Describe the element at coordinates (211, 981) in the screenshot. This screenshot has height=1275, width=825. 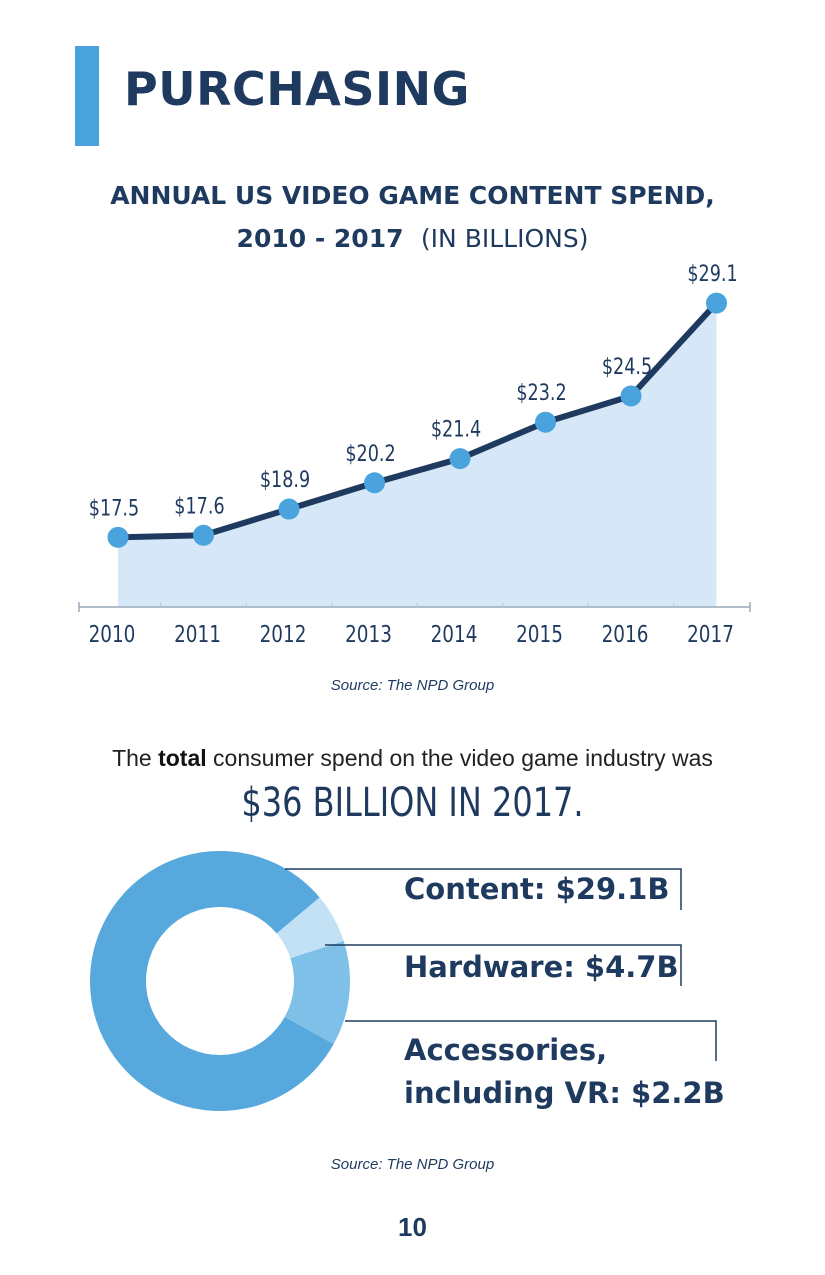
I see `donut-slice-content` at that location.